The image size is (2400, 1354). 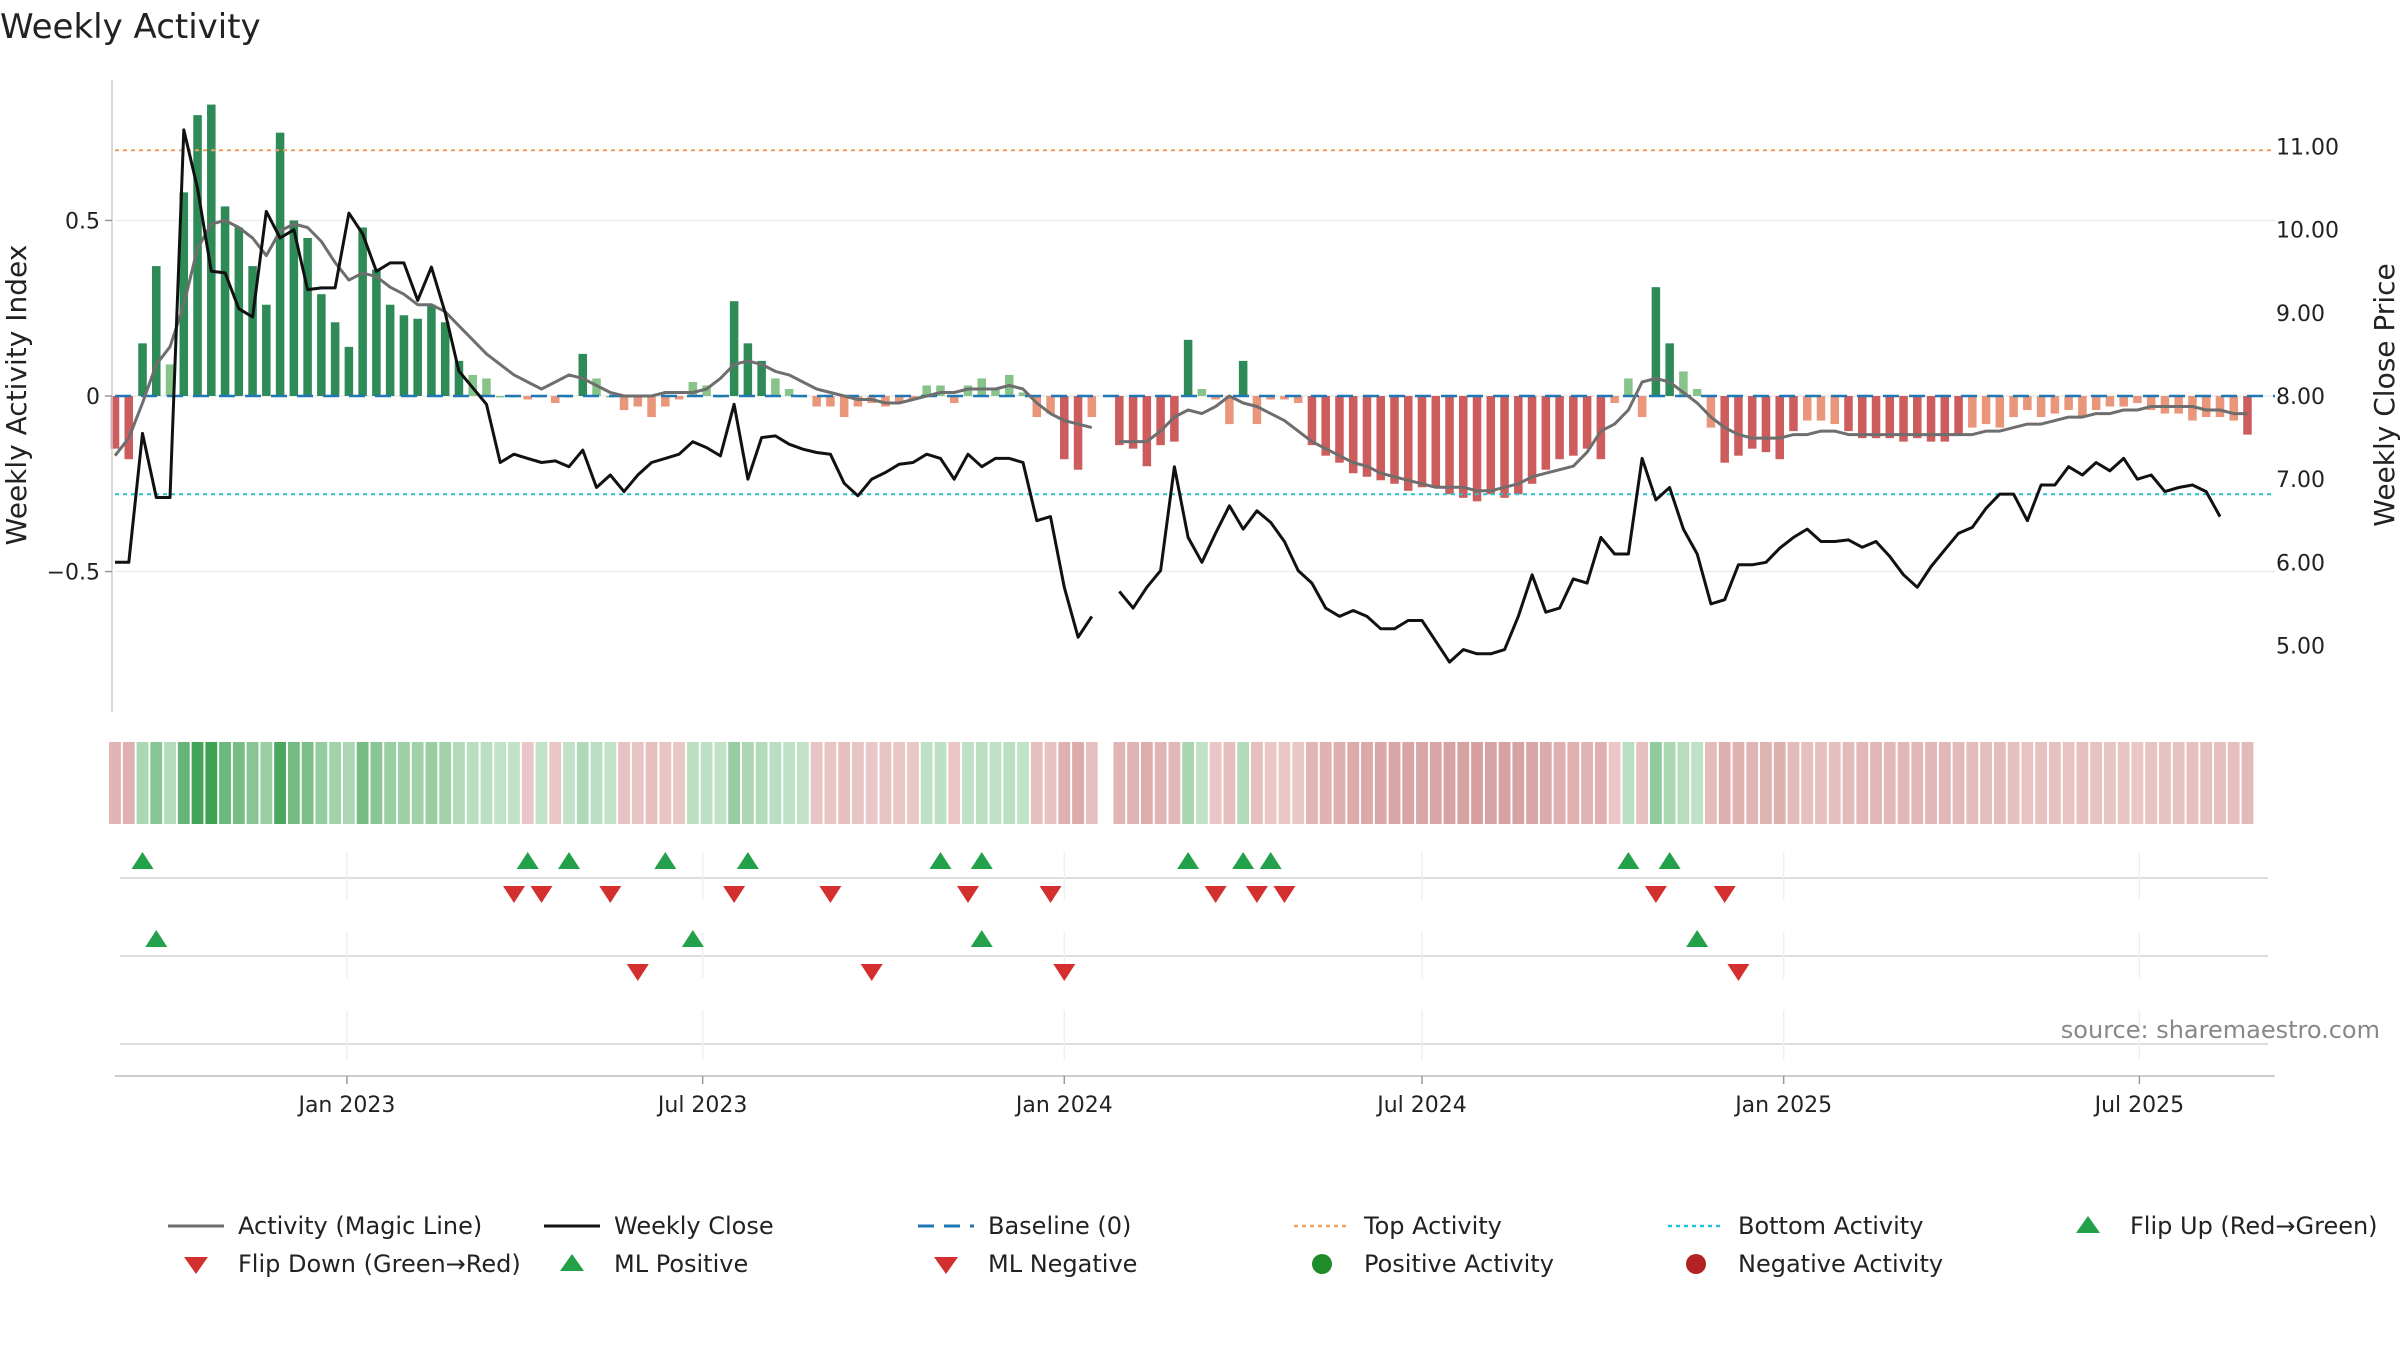 I want to click on x-tick-label: Jul 2023, so click(x=702, y=1105).